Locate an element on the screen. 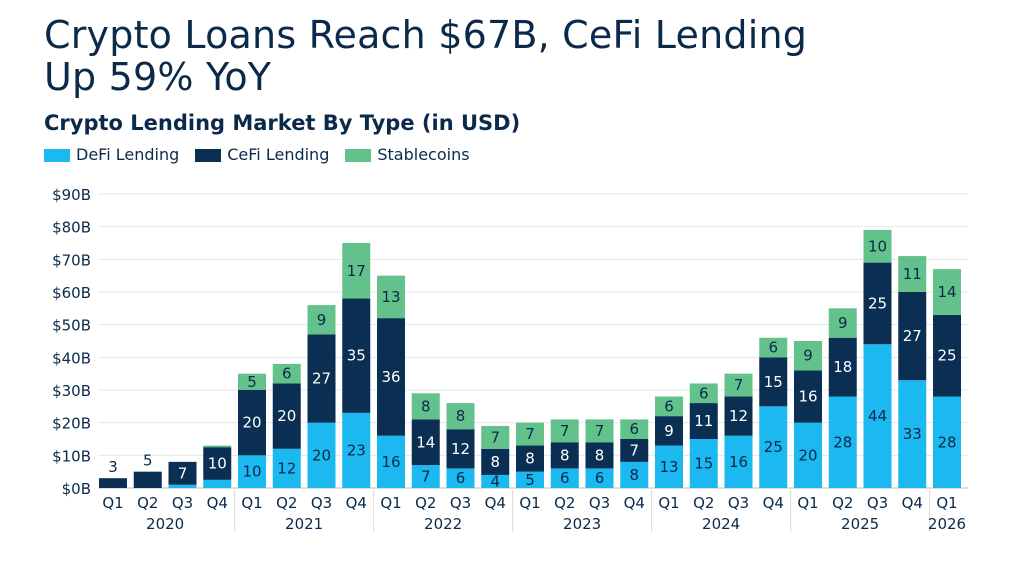 The width and height of the screenshot is (1024, 575). data-label-defi: 15 is located at coordinates (703, 464).